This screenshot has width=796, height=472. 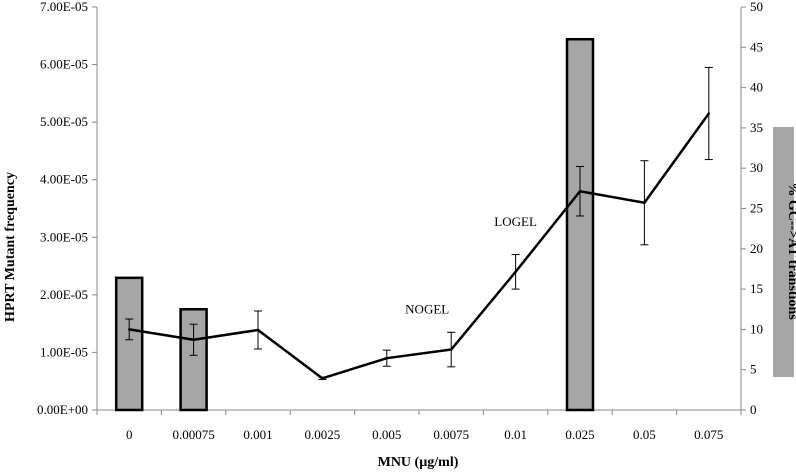 What do you see at coordinates (64, 64) in the screenshot?
I see `y-left-tick-label: 6.00E-05` at bounding box center [64, 64].